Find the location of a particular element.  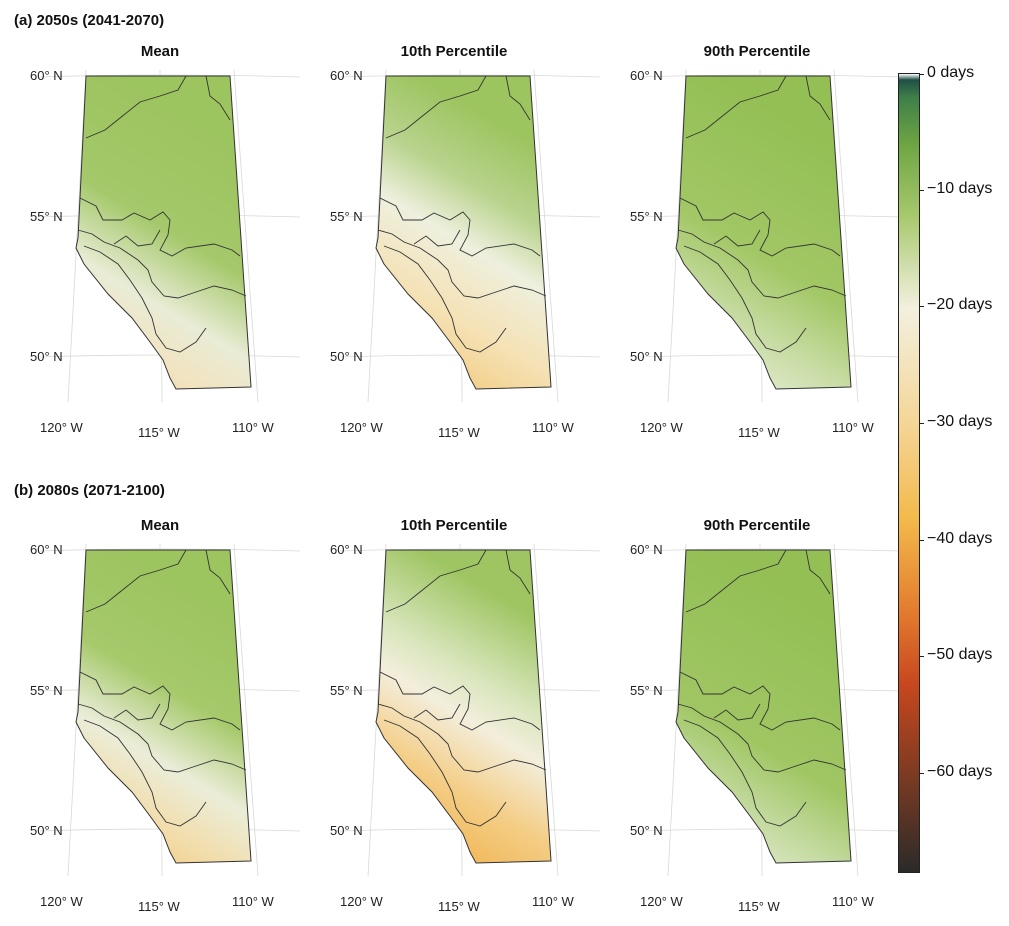

panel-a2-title: 10th Percentile is located at coordinates (454, 51).